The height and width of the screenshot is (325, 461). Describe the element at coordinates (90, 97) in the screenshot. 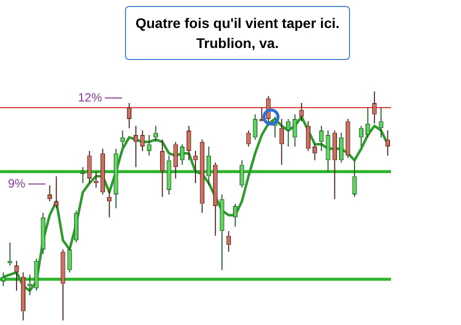

I see `annotation: 12%` at that location.